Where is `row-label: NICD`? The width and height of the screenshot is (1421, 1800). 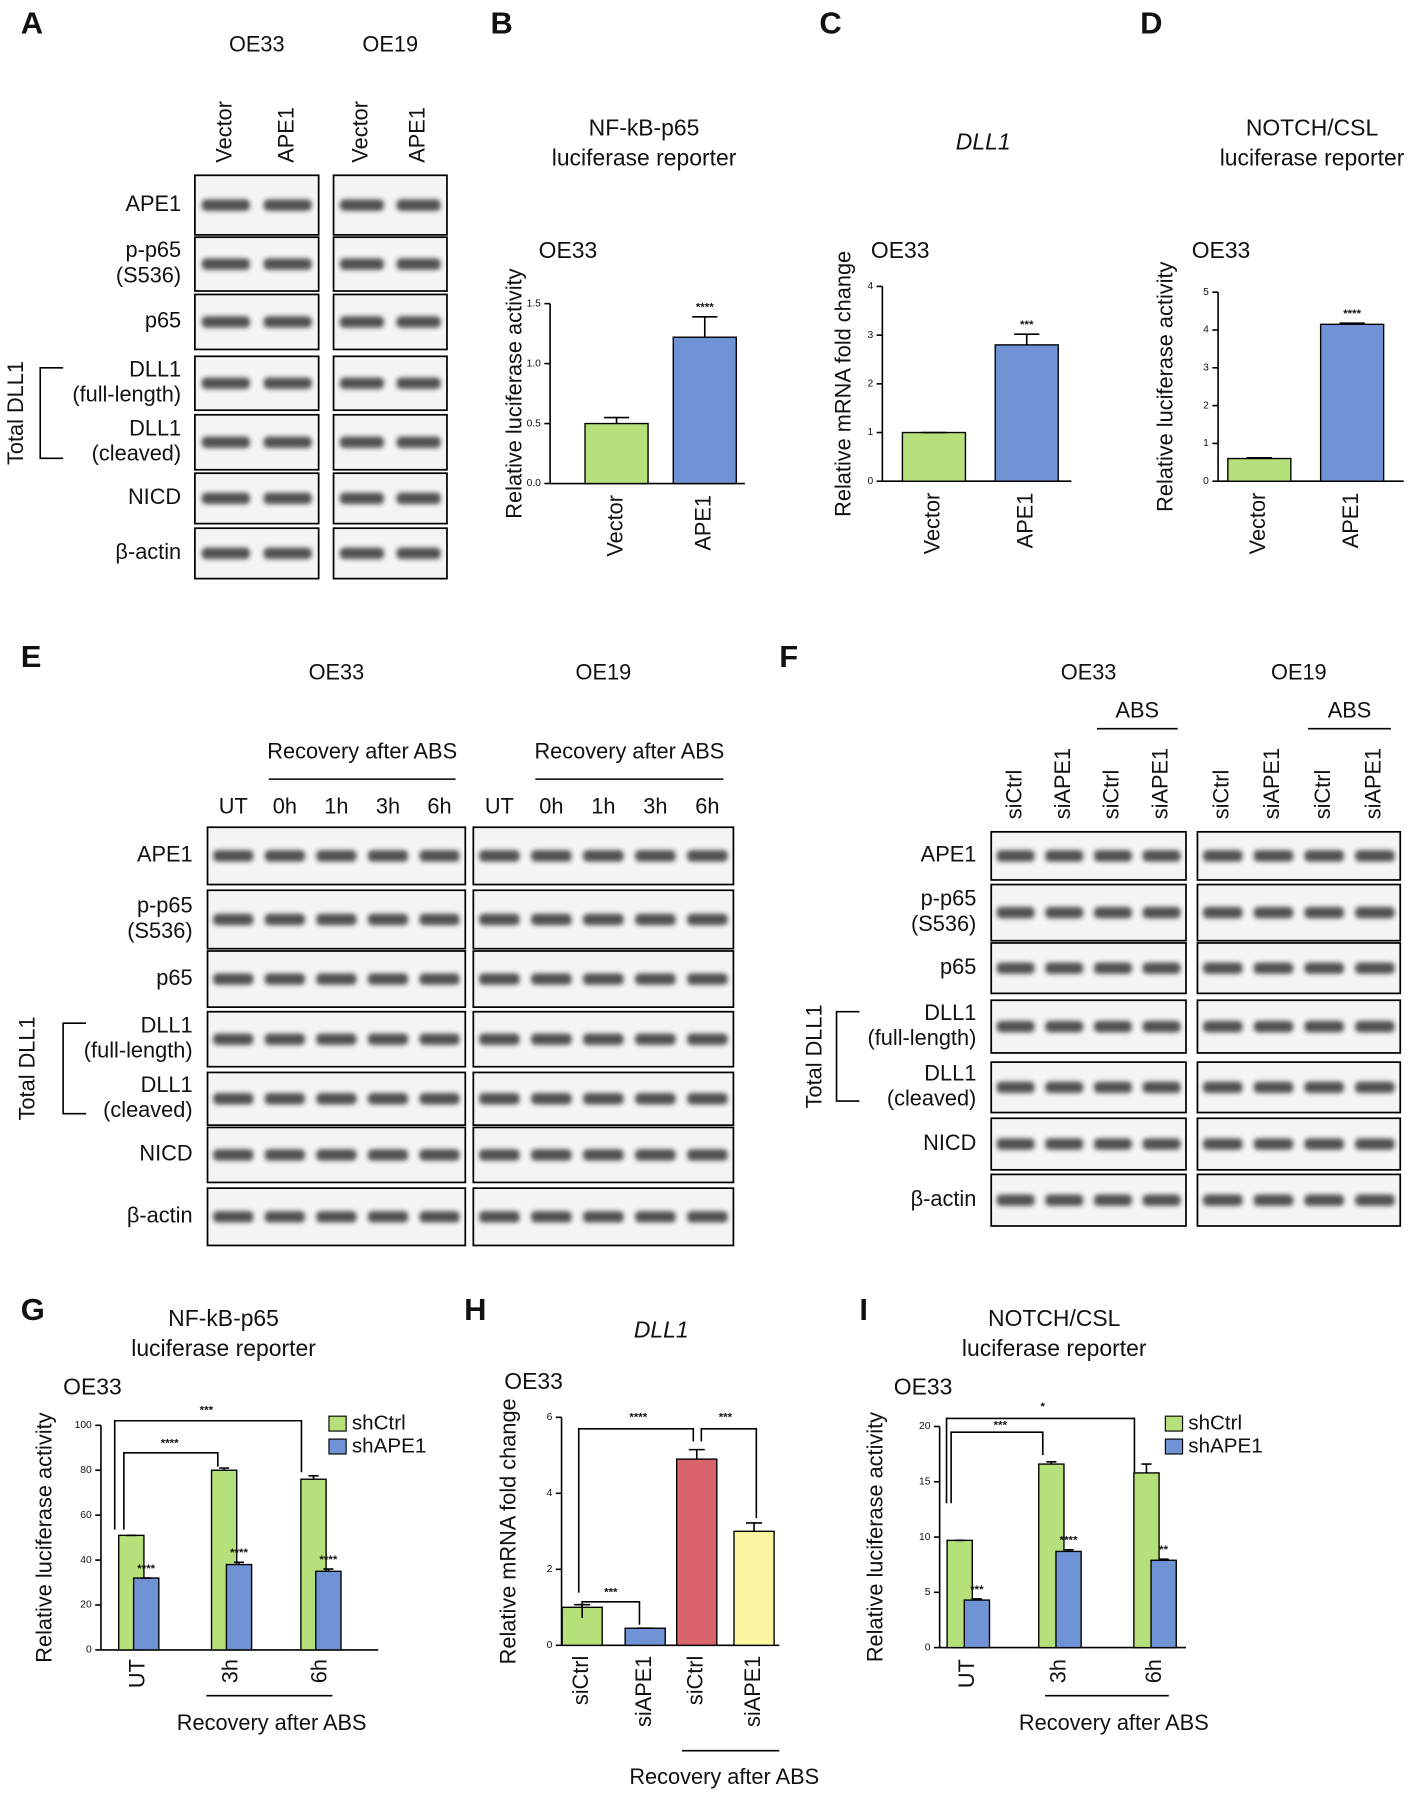
row-label: NICD is located at coordinates (949, 1142).